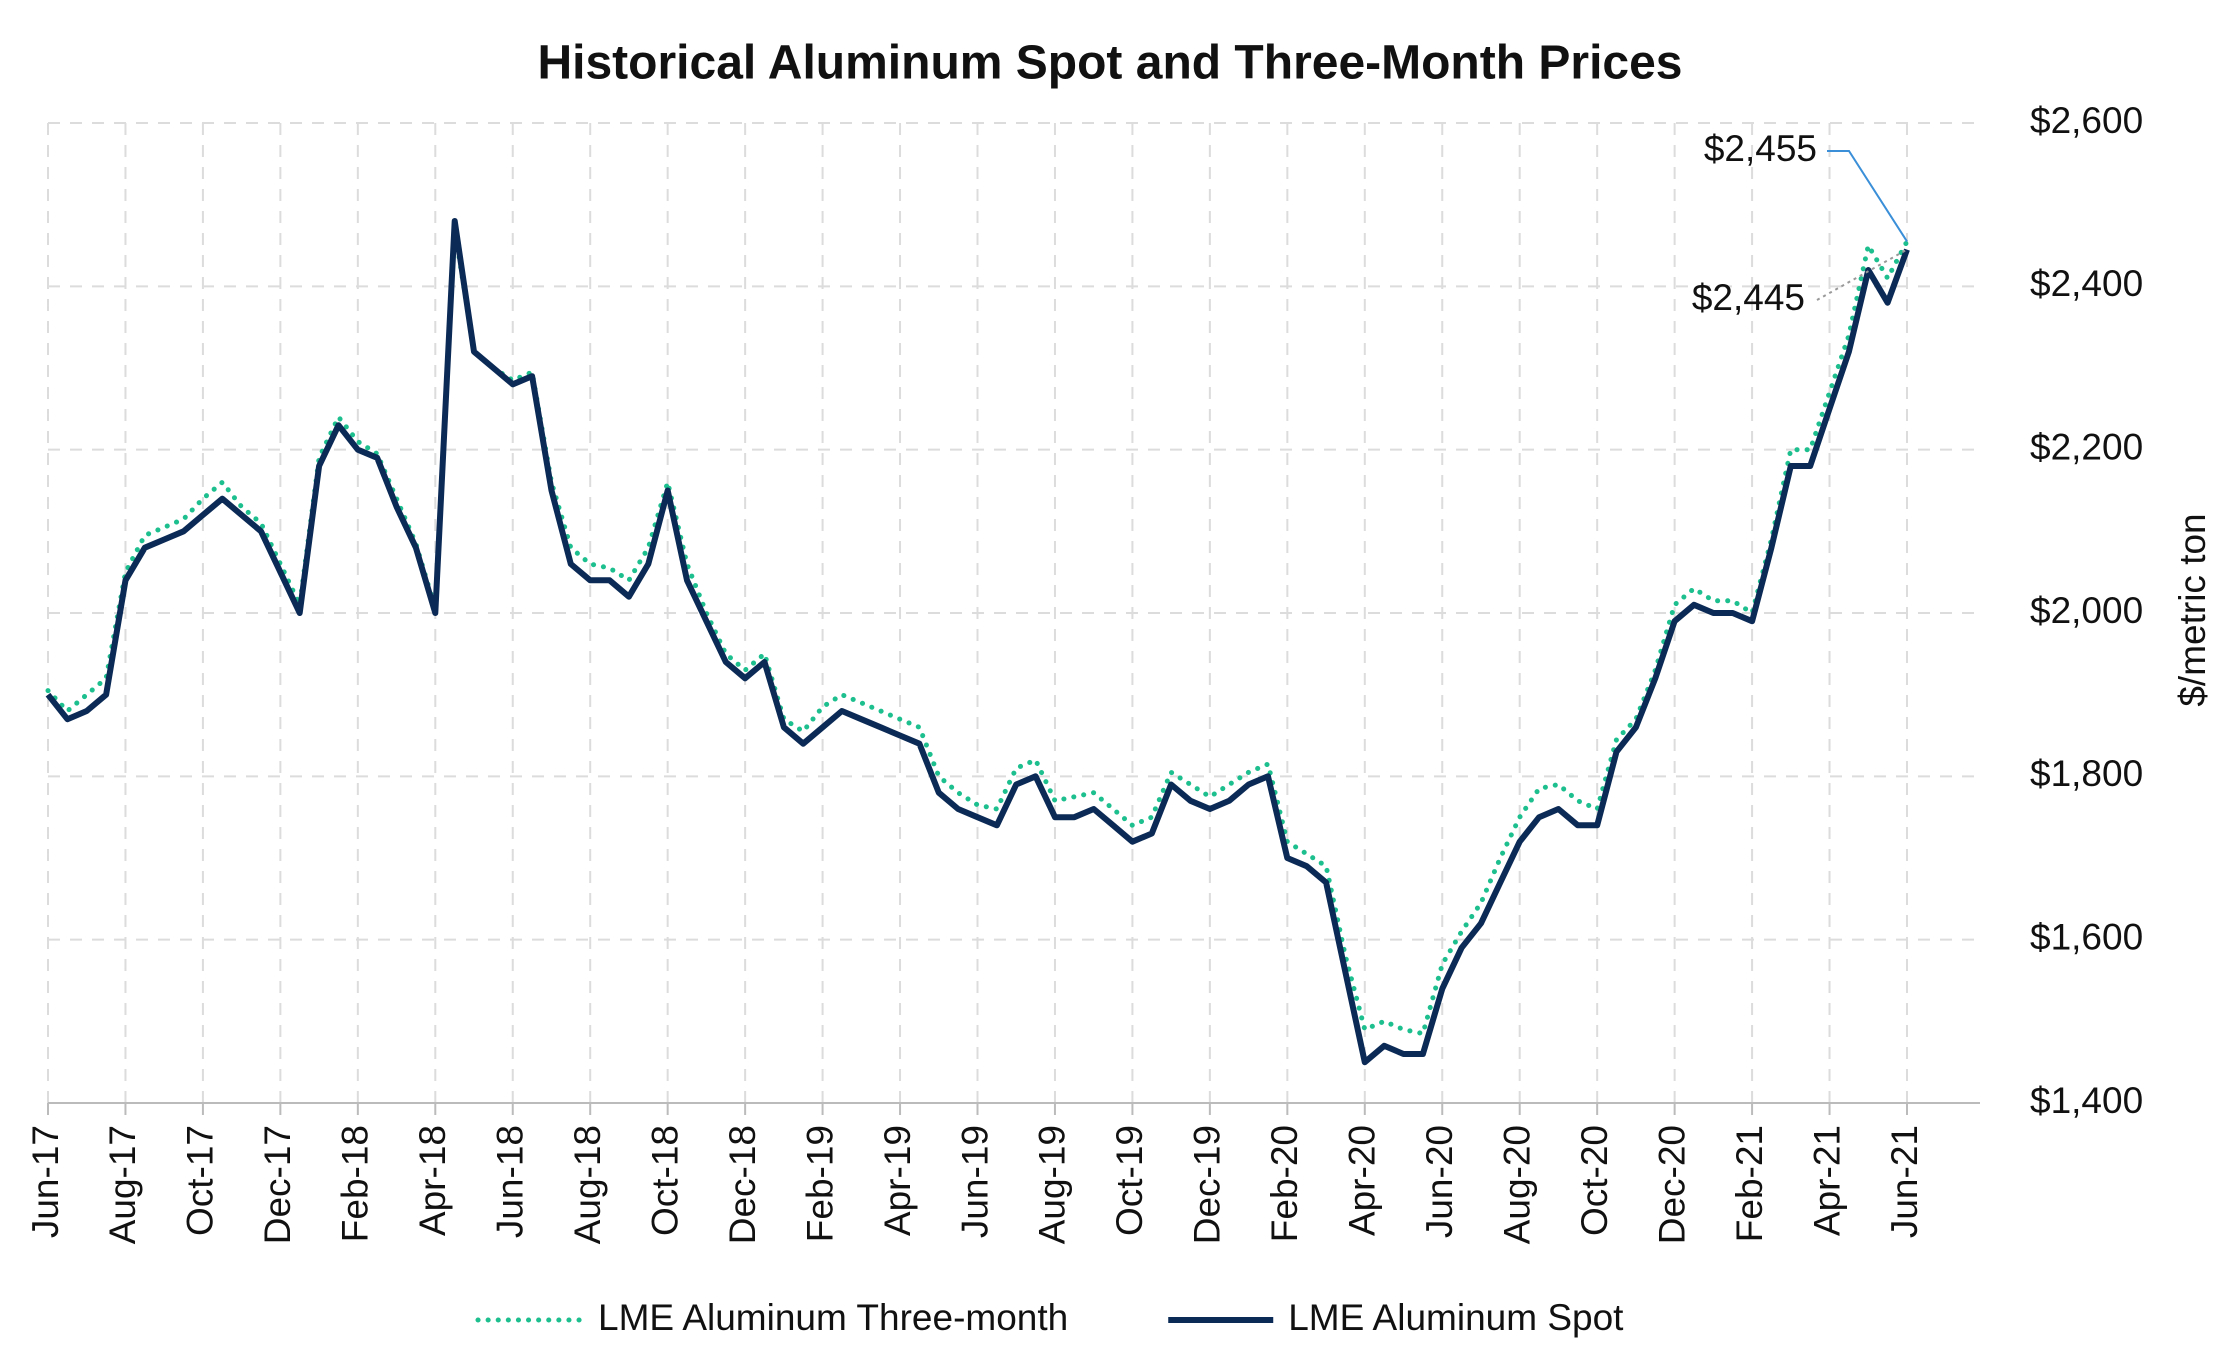 Image resolution: width=2220 pixels, height=1350 pixels. I want to click on end-label: $2,445, so click(1748, 297).